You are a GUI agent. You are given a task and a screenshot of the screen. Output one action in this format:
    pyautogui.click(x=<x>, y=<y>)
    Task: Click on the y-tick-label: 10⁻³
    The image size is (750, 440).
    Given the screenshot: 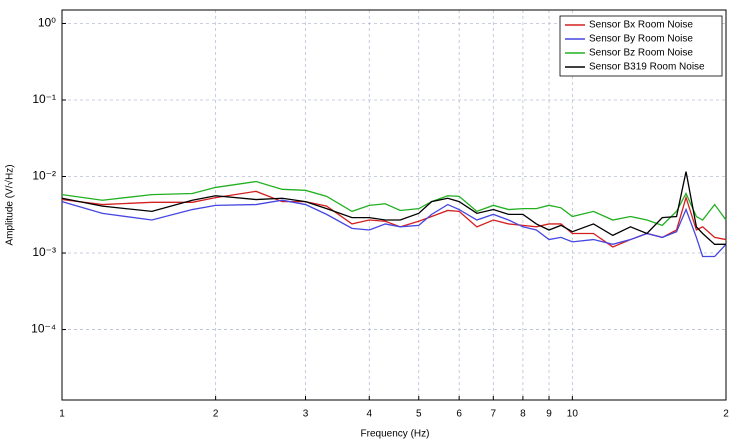 What is the action you would take?
    pyautogui.click(x=44, y=252)
    